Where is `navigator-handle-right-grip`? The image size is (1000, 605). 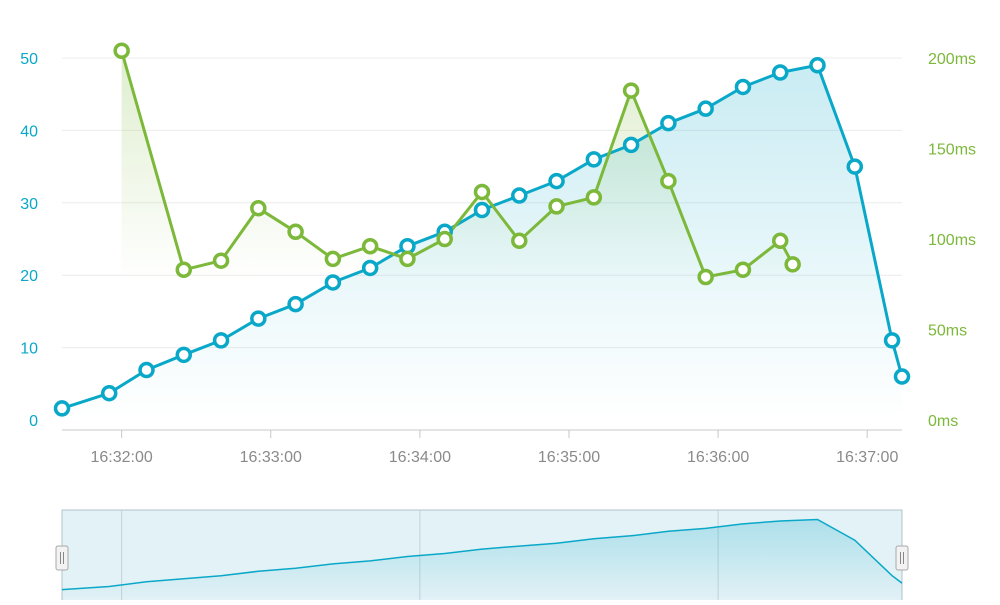 navigator-handle-right-grip is located at coordinates (902, 558).